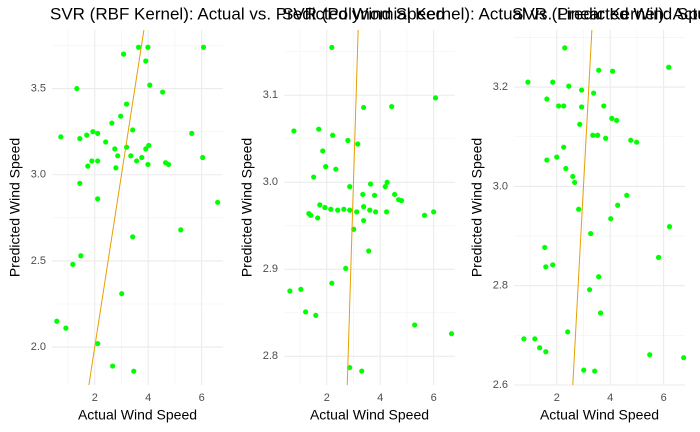 The width and height of the screenshot is (700, 432). Describe the element at coordinates (116, 207) in the screenshot. I see `reference-line` at that location.